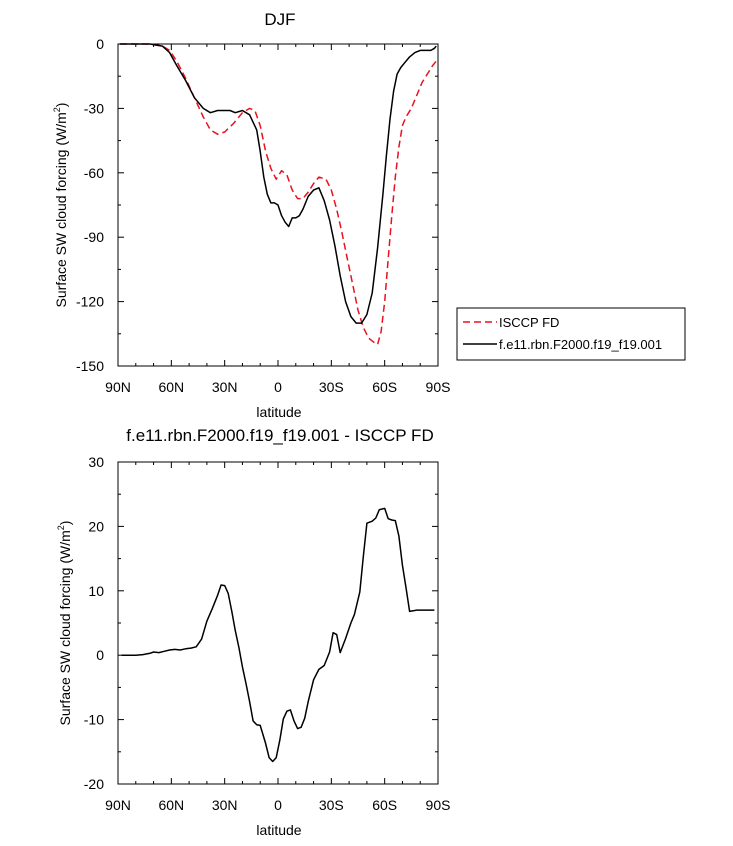 The height and width of the screenshot is (846, 733). Describe the element at coordinates (278, 412) in the screenshot. I see `top-chart-x-axis-label: latitude` at that location.